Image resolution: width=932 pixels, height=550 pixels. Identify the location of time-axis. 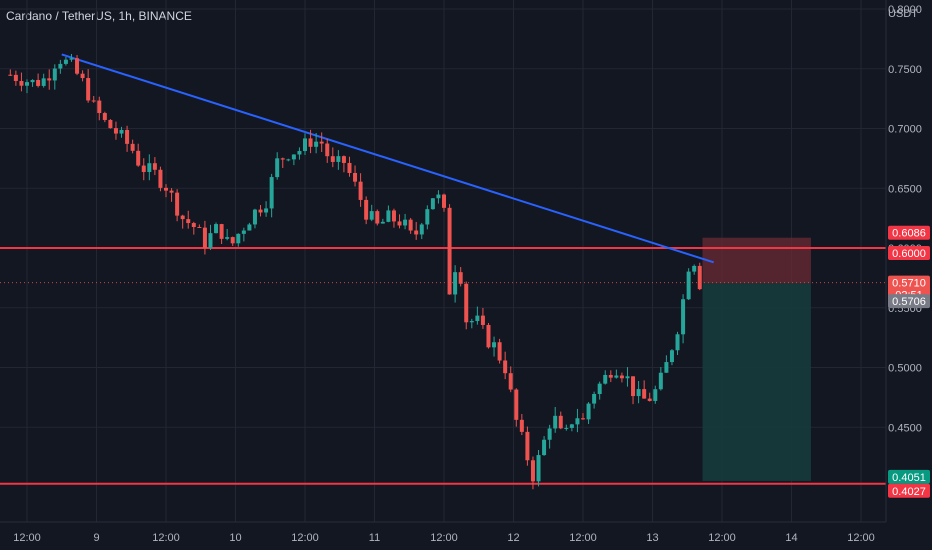
(443, 536).